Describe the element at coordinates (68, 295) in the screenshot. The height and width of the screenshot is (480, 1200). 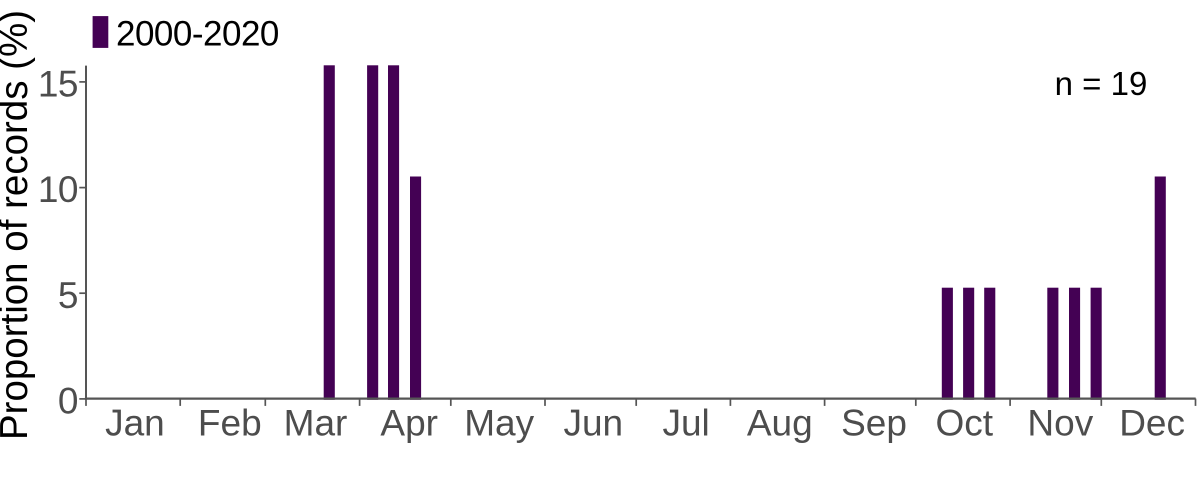
I see `svg-text: 5` at that location.